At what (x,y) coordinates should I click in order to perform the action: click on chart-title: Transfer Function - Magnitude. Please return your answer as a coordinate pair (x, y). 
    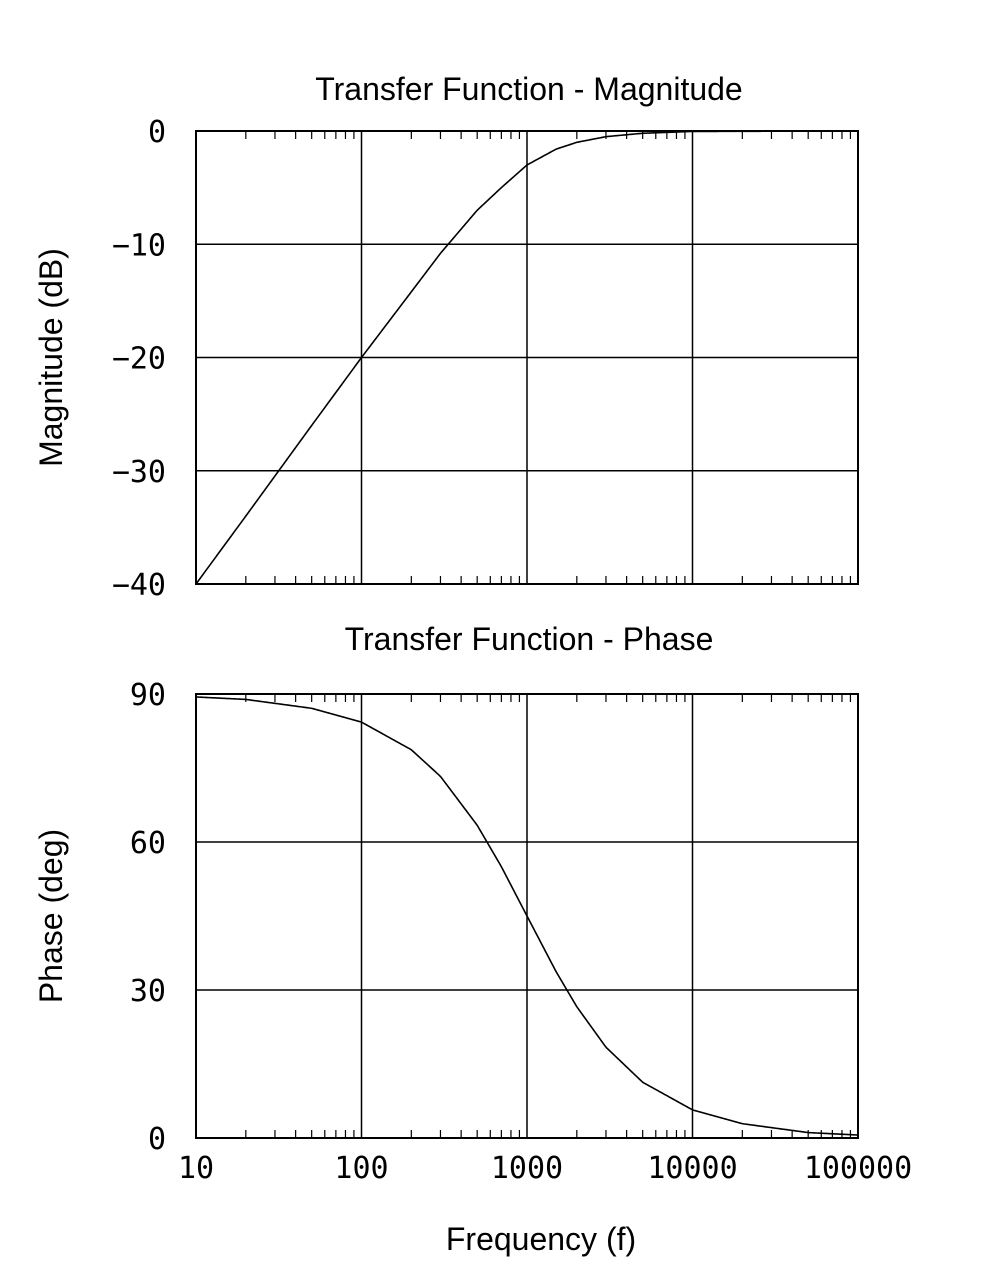
    Looking at the image, I should click on (528, 89).